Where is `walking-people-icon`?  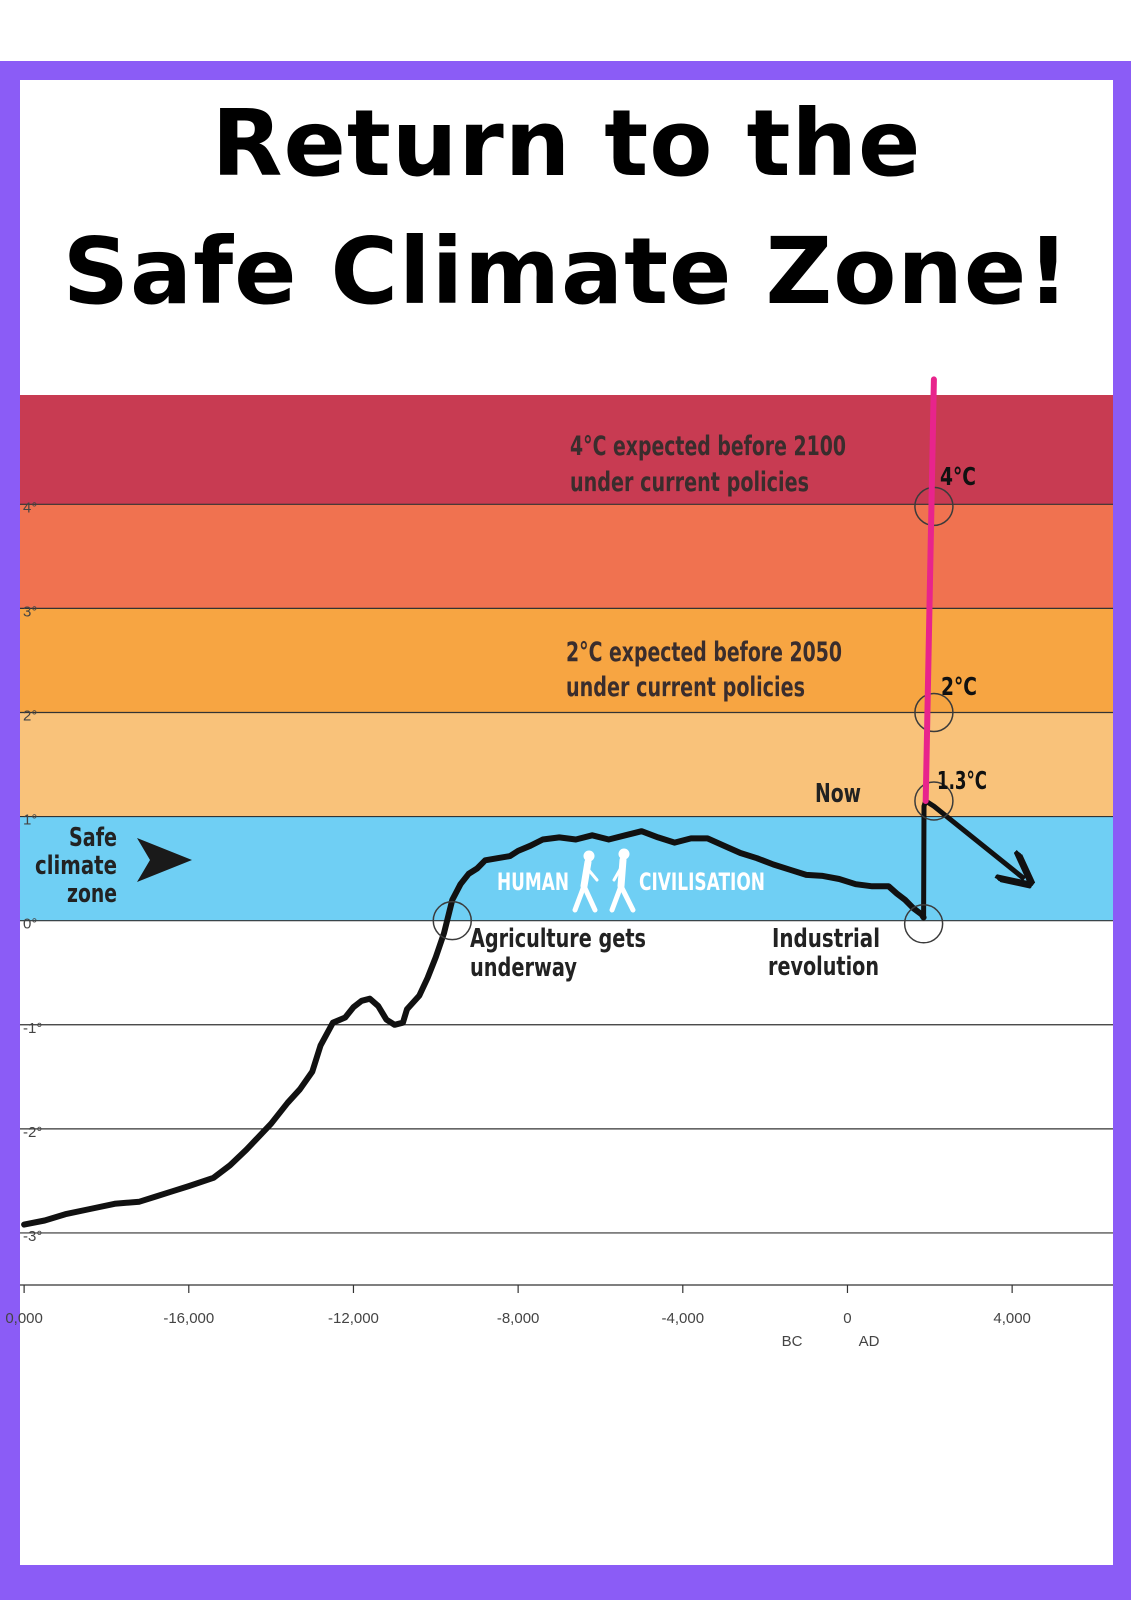
walking-people-icon is located at coordinates (604, 880).